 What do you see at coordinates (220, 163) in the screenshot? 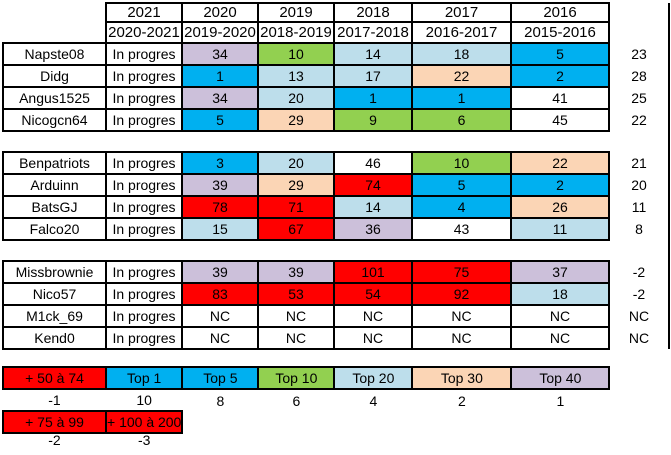
I see `rank-cell: 3` at bounding box center [220, 163].